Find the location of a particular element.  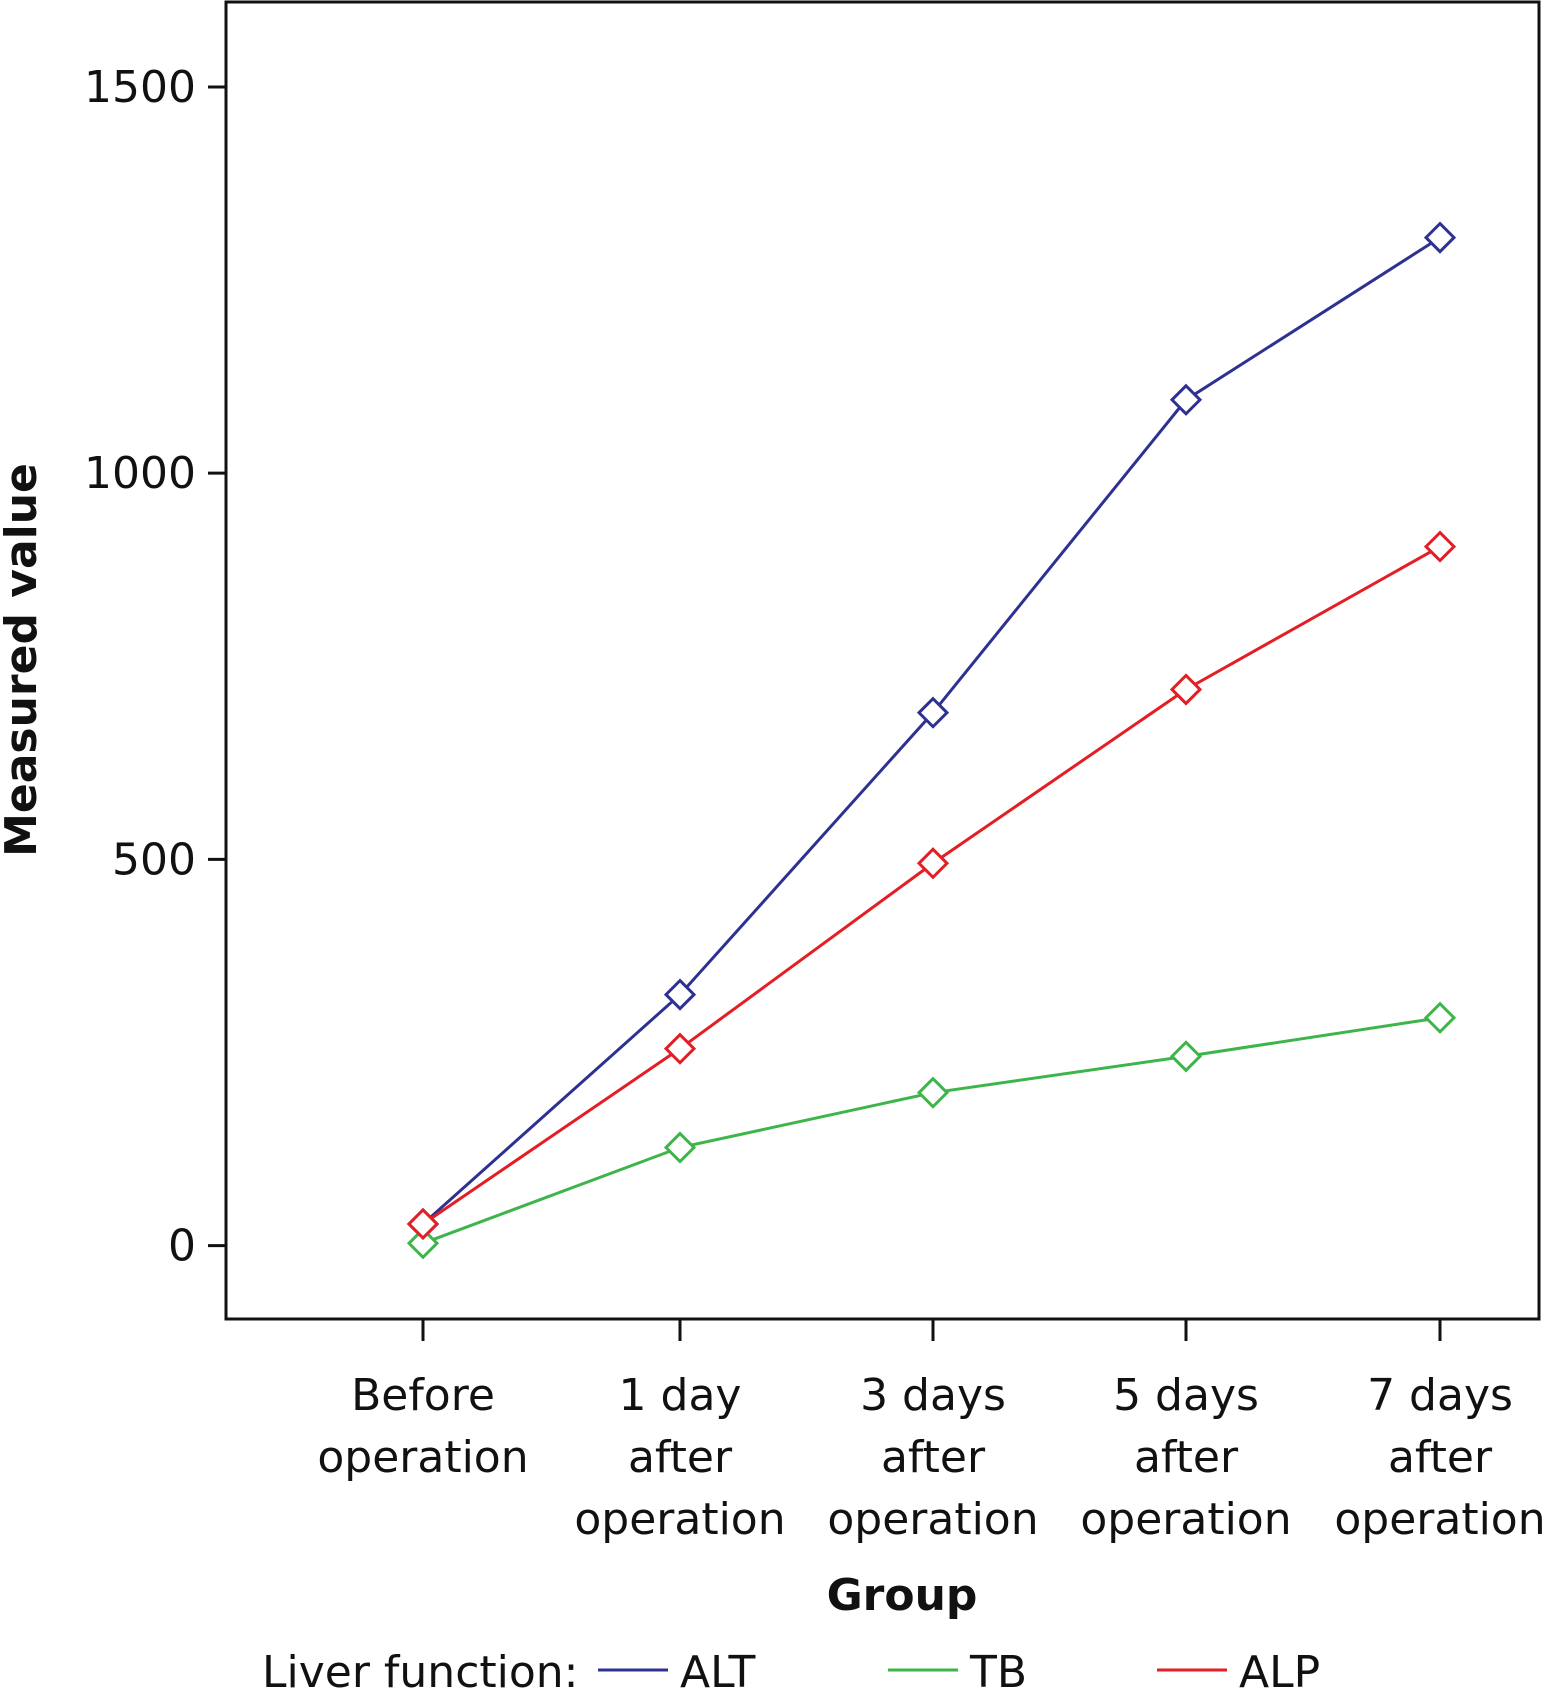

x-tick-label-line: 3 days is located at coordinates (933, 1395).